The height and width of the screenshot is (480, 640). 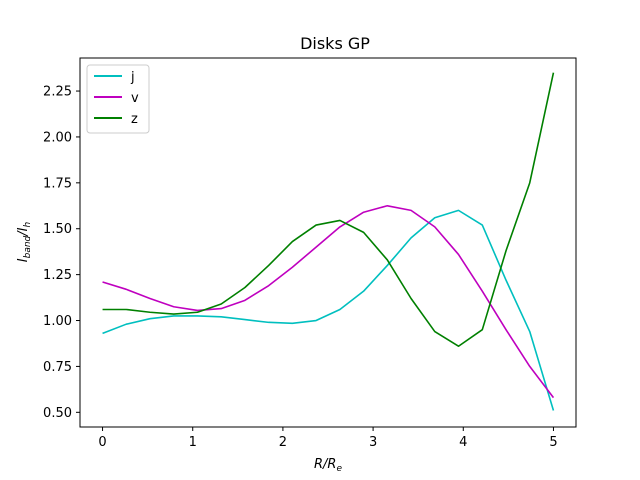 I want to click on y-axis-label: Iband/Ih, so click(x=24, y=242).